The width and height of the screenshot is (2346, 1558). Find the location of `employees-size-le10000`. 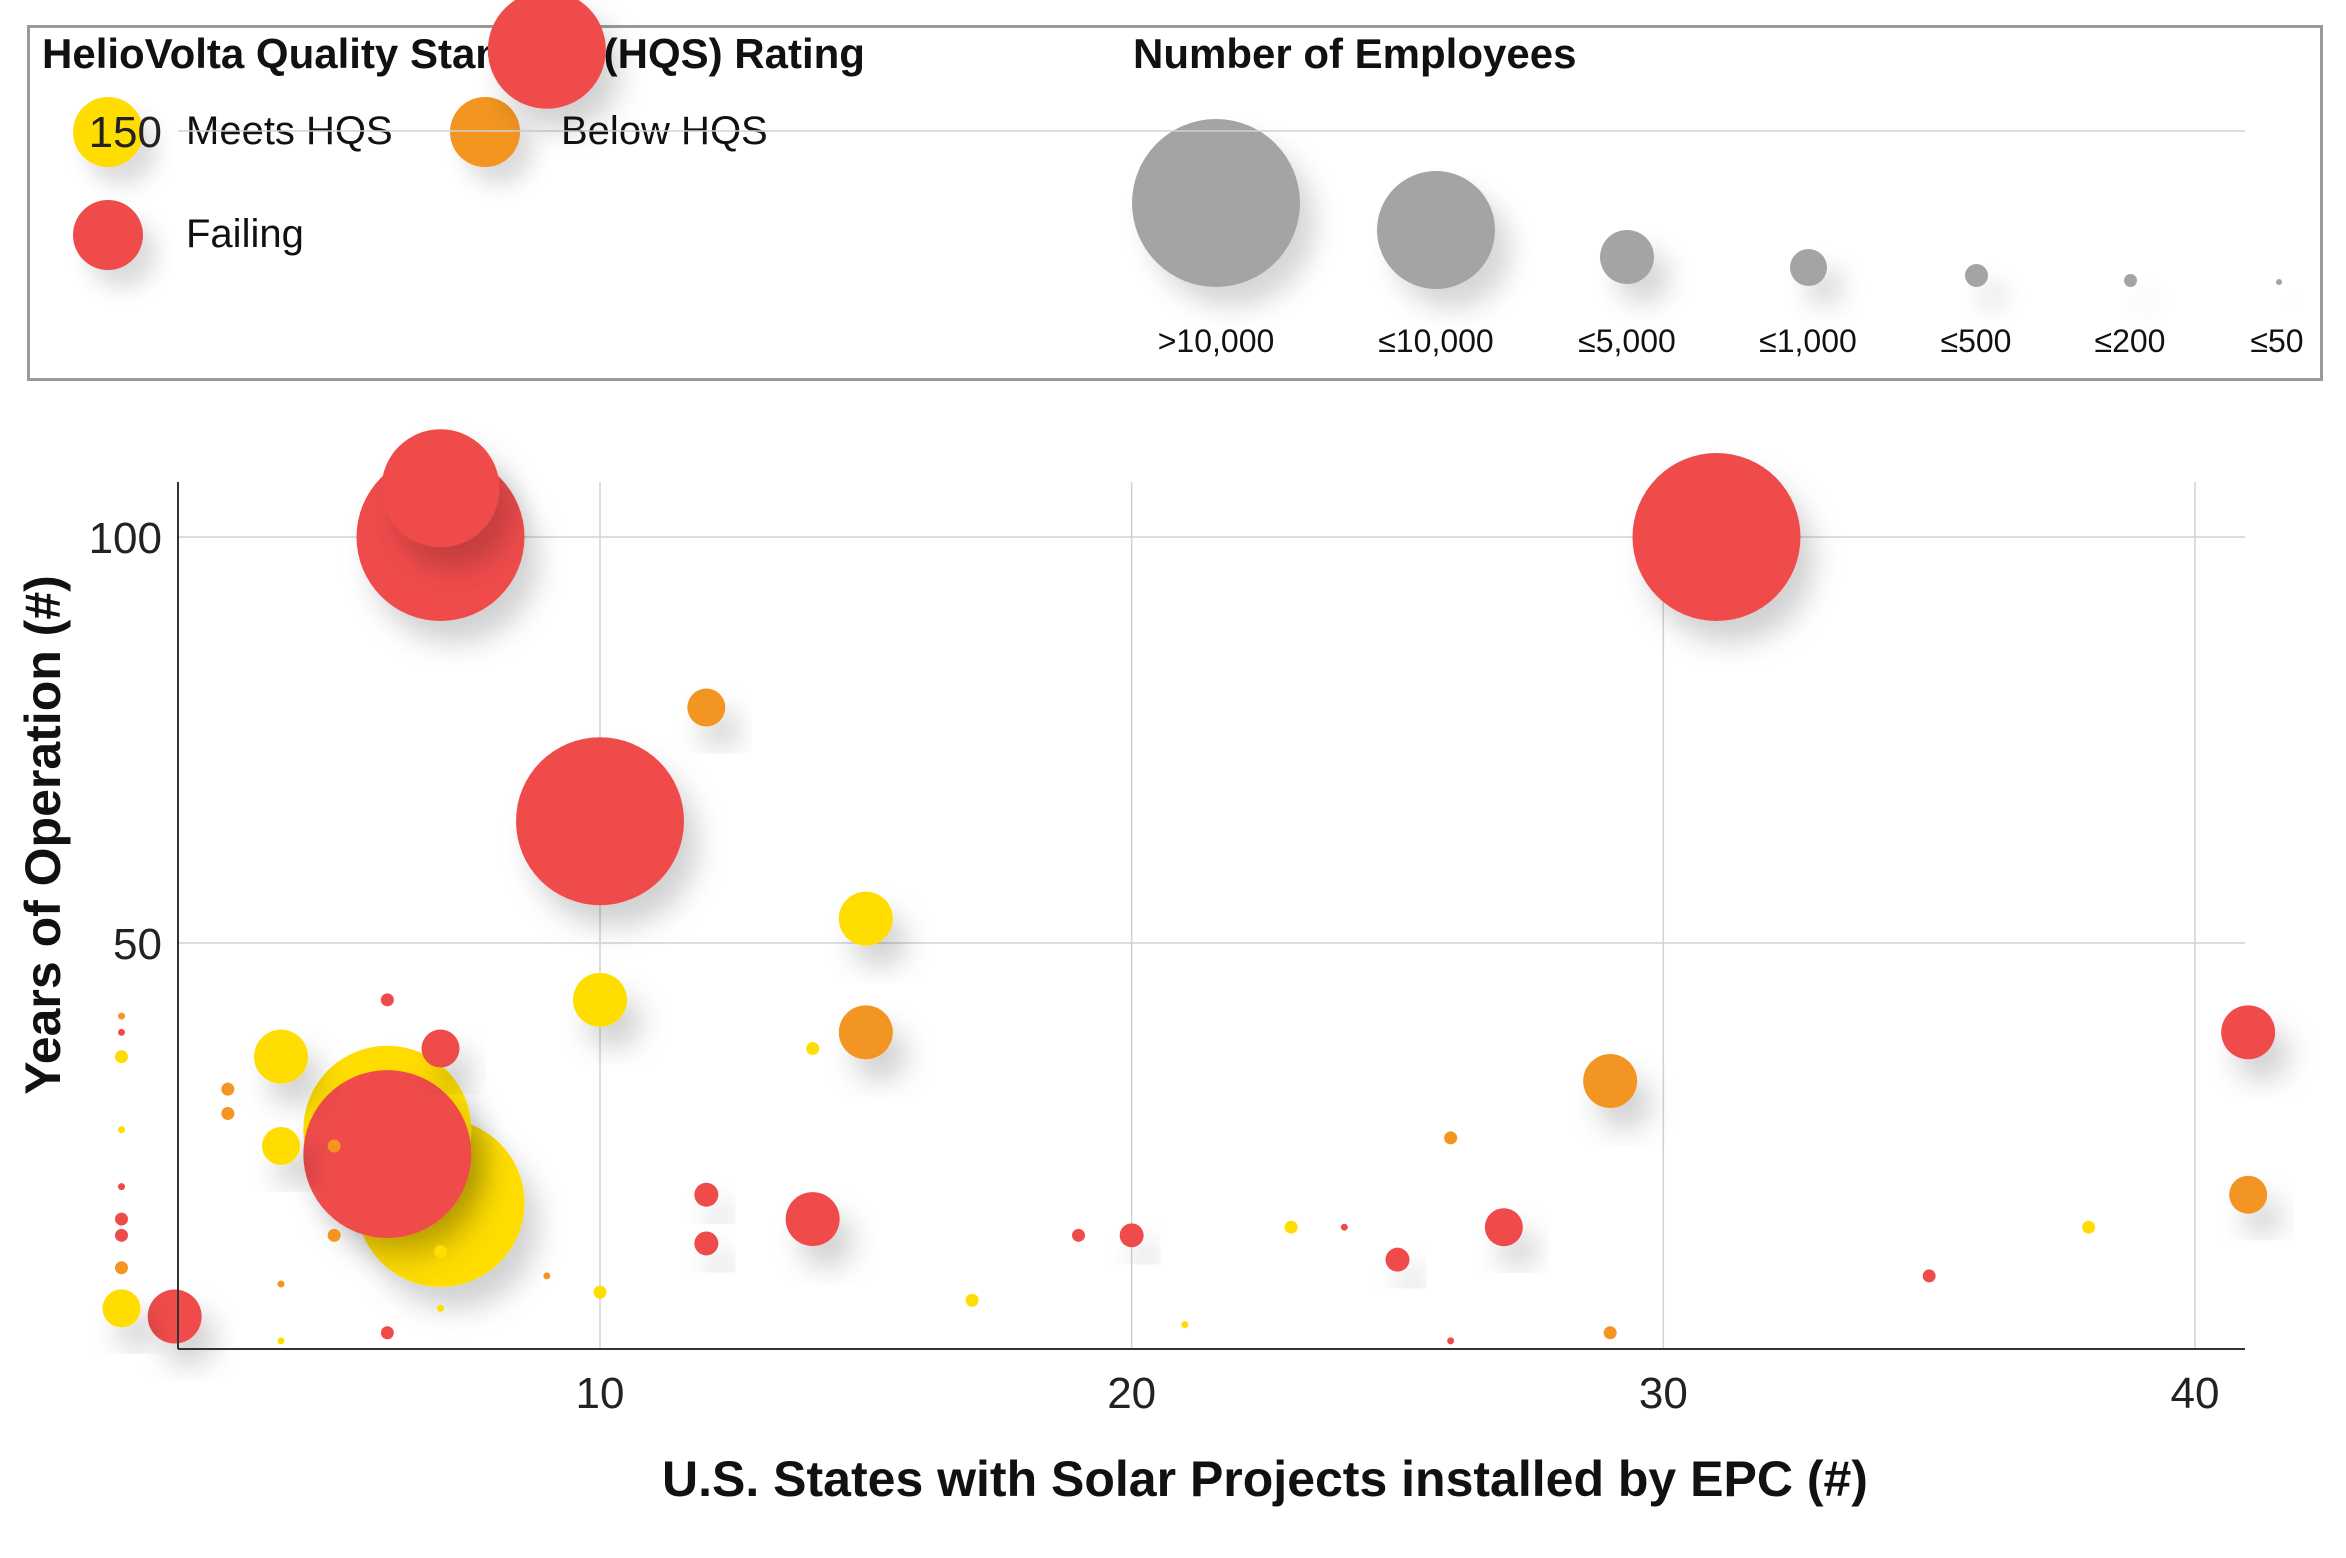

employees-size-le10000 is located at coordinates (1436, 230).